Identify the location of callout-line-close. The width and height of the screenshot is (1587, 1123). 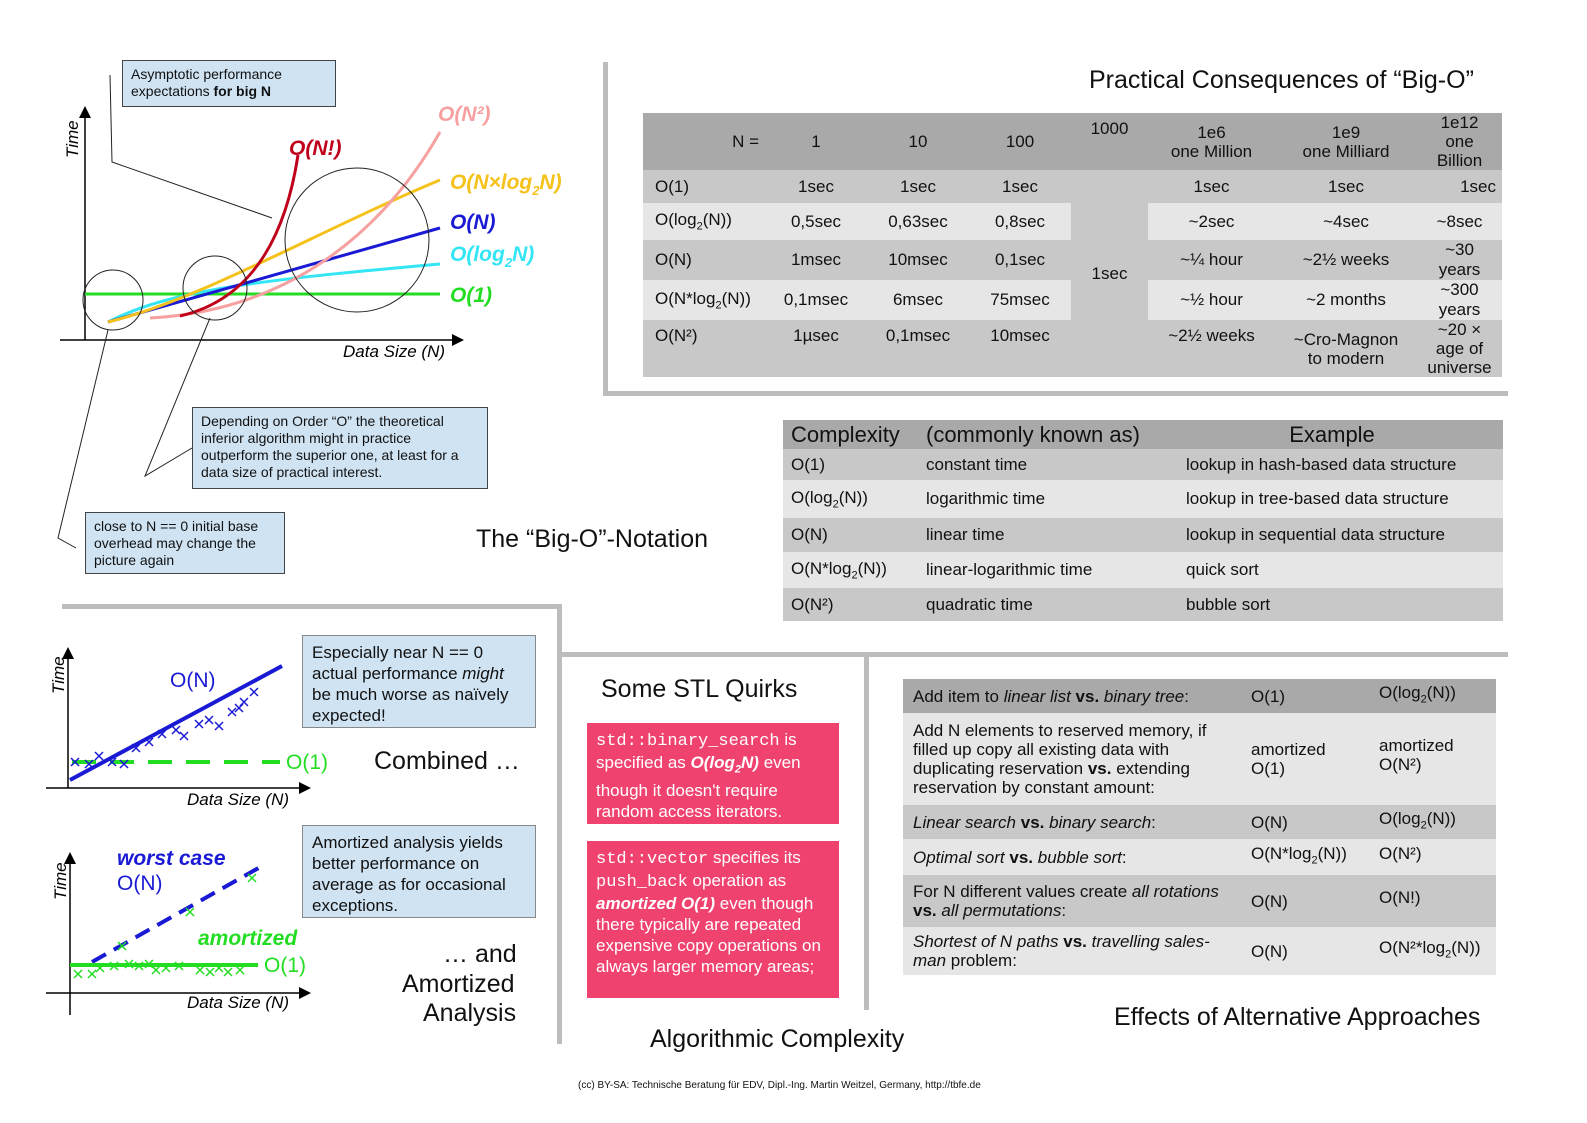
(83, 439).